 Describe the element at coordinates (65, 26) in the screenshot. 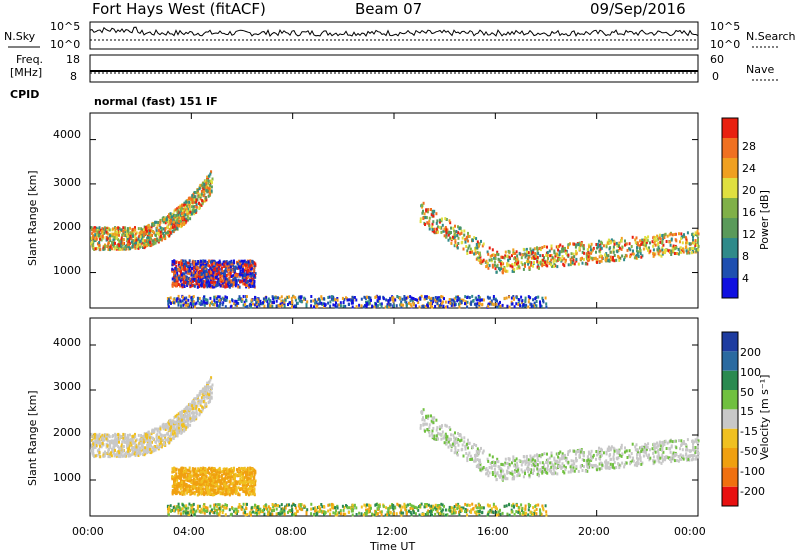

I see `nsky-tick-top: 10^5` at that location.